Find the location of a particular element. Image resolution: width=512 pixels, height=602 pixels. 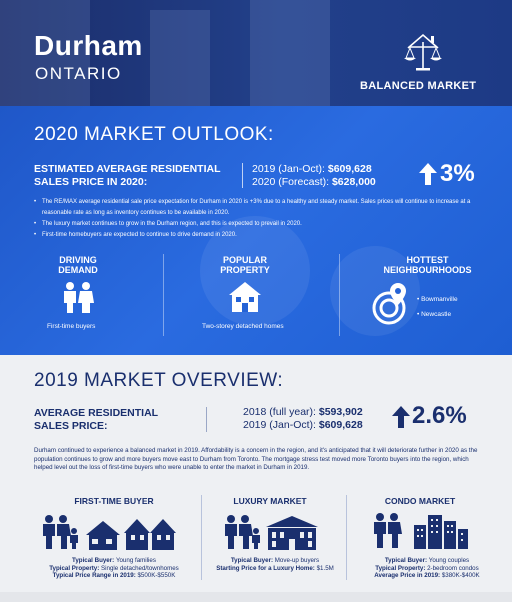

popular-heading-line2: PROPERTY is located at coordinates (245, 270).